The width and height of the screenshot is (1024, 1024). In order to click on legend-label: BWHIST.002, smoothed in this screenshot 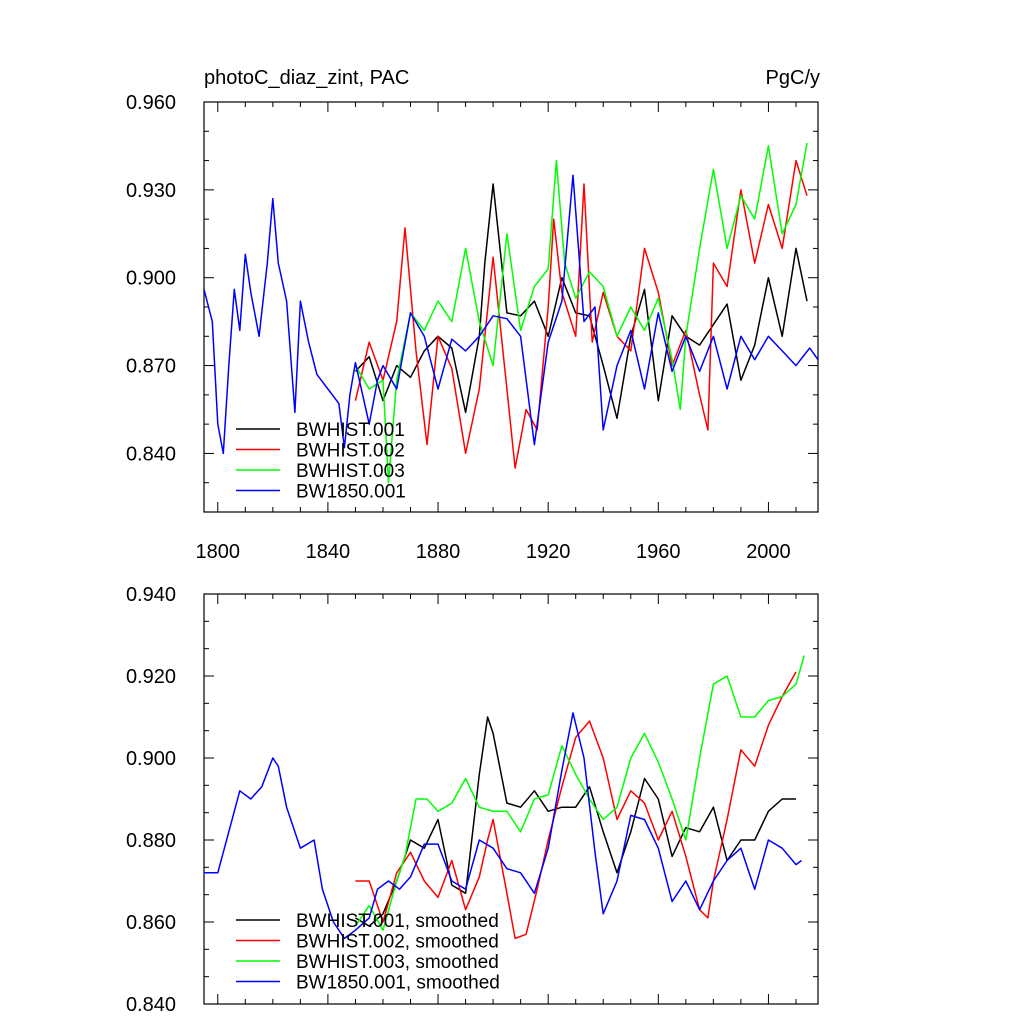, I will do `click(397, 942)`.